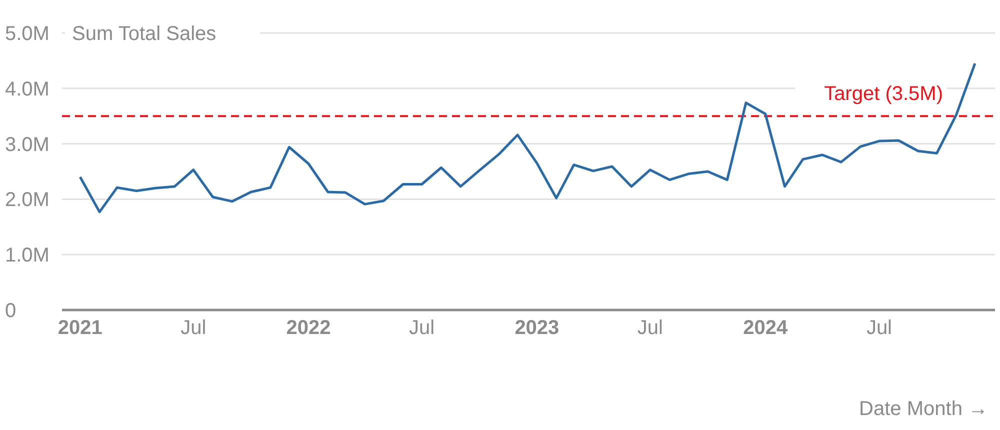 This screenshot has width=1000, height=430. What do you see at coordinates (10, 311) in the screenshot?
I see `y-tick-label: 0` at bounding box center [10, 311].